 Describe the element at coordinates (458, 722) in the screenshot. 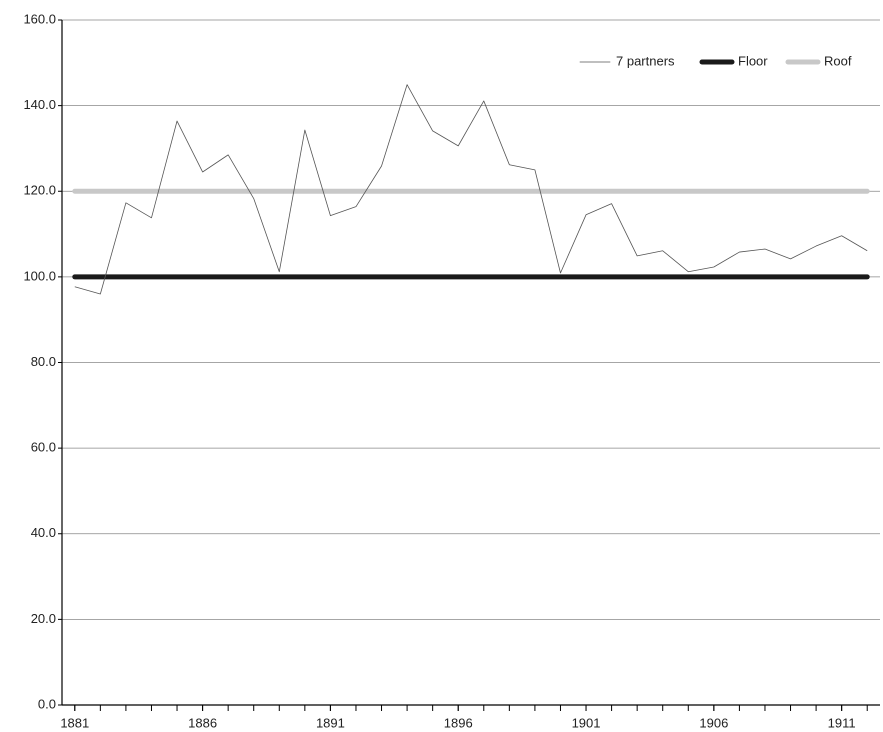

I see `x-tick-label: 1896` at that location.